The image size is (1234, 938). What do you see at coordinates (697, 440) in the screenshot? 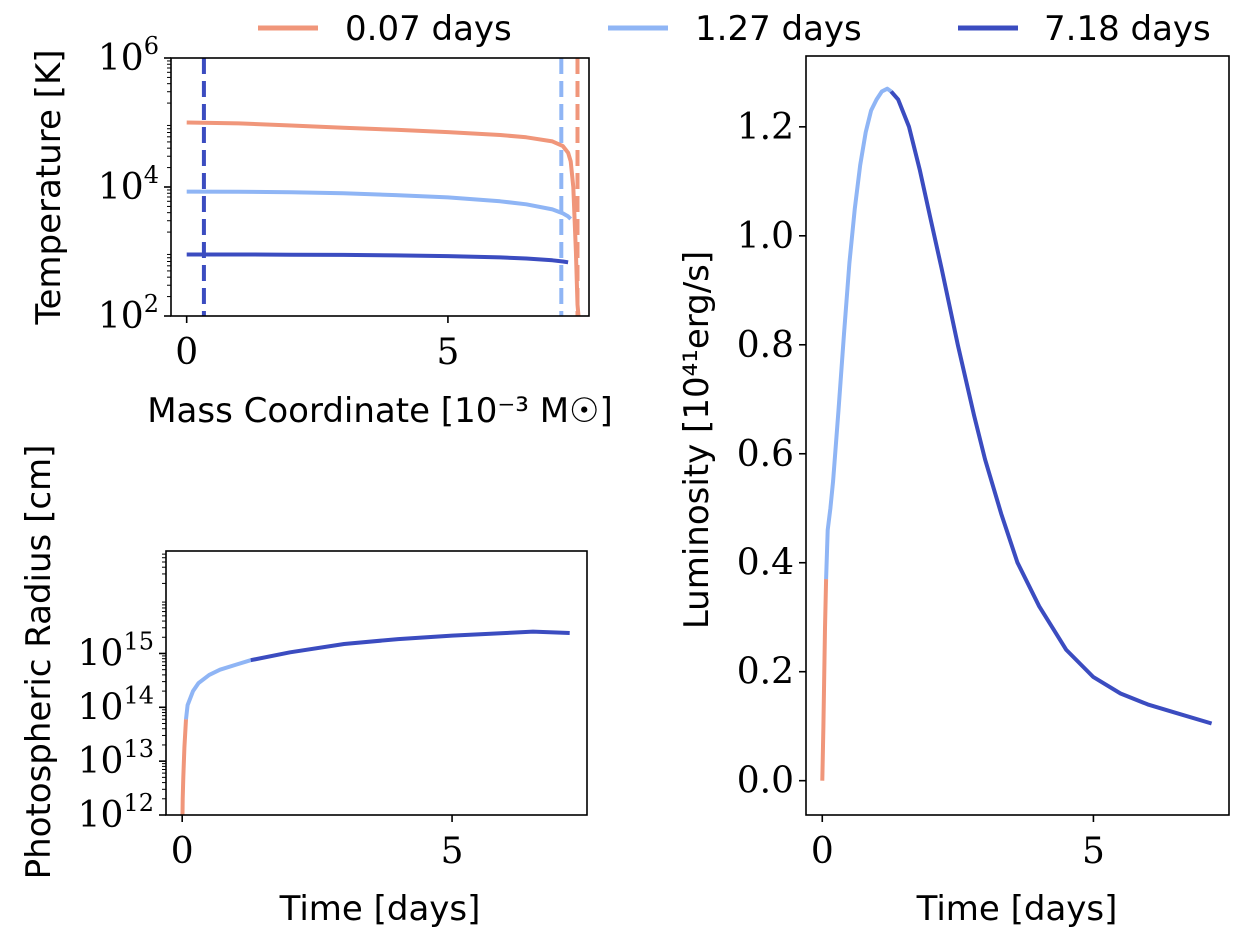
I see `luminosity-ylabel: Luminosity [10⁴¹erg/s]` at bounding box center [697, 440].